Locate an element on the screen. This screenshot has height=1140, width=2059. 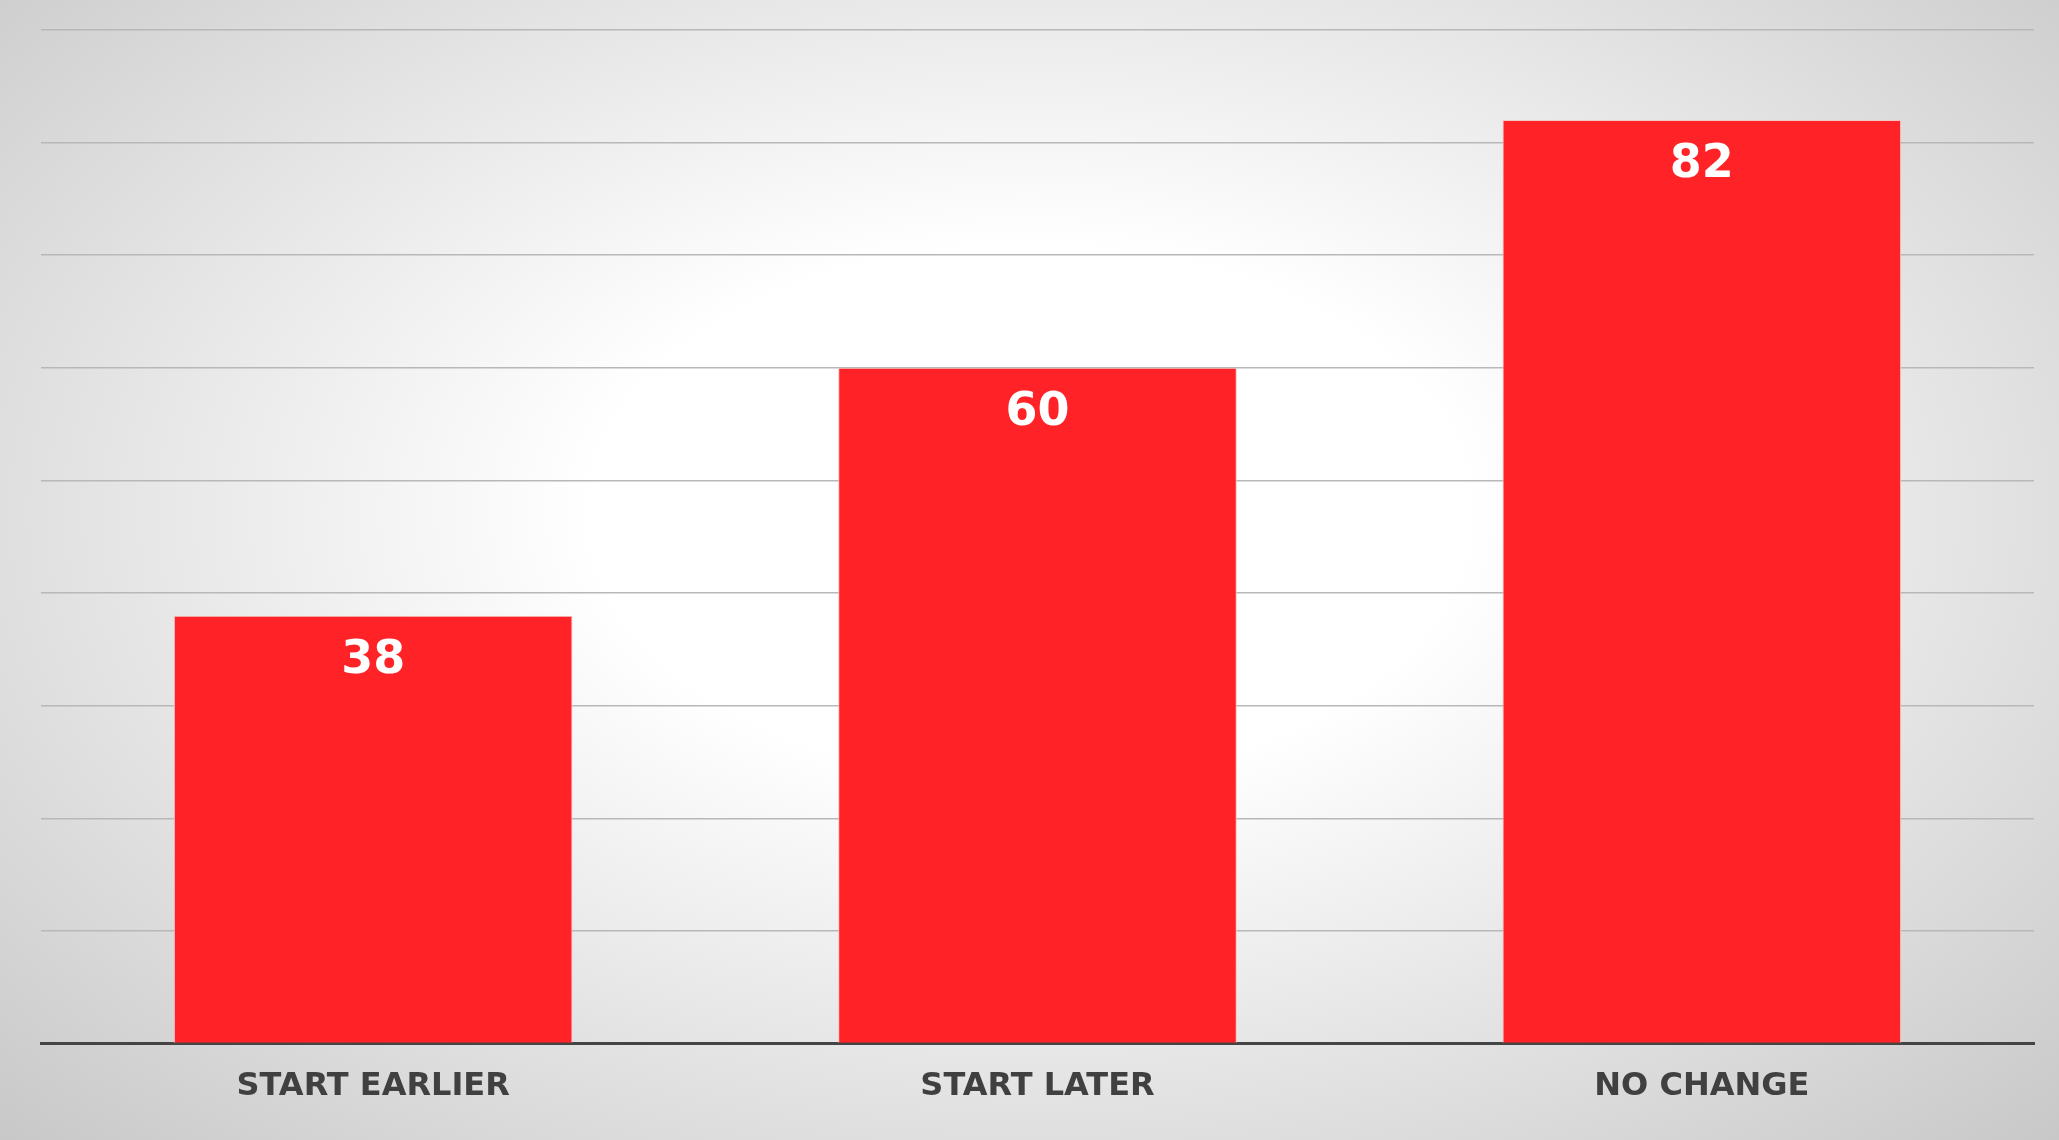
x-tick-label: NO CHANGE is located at coordinates (1702, 1084).